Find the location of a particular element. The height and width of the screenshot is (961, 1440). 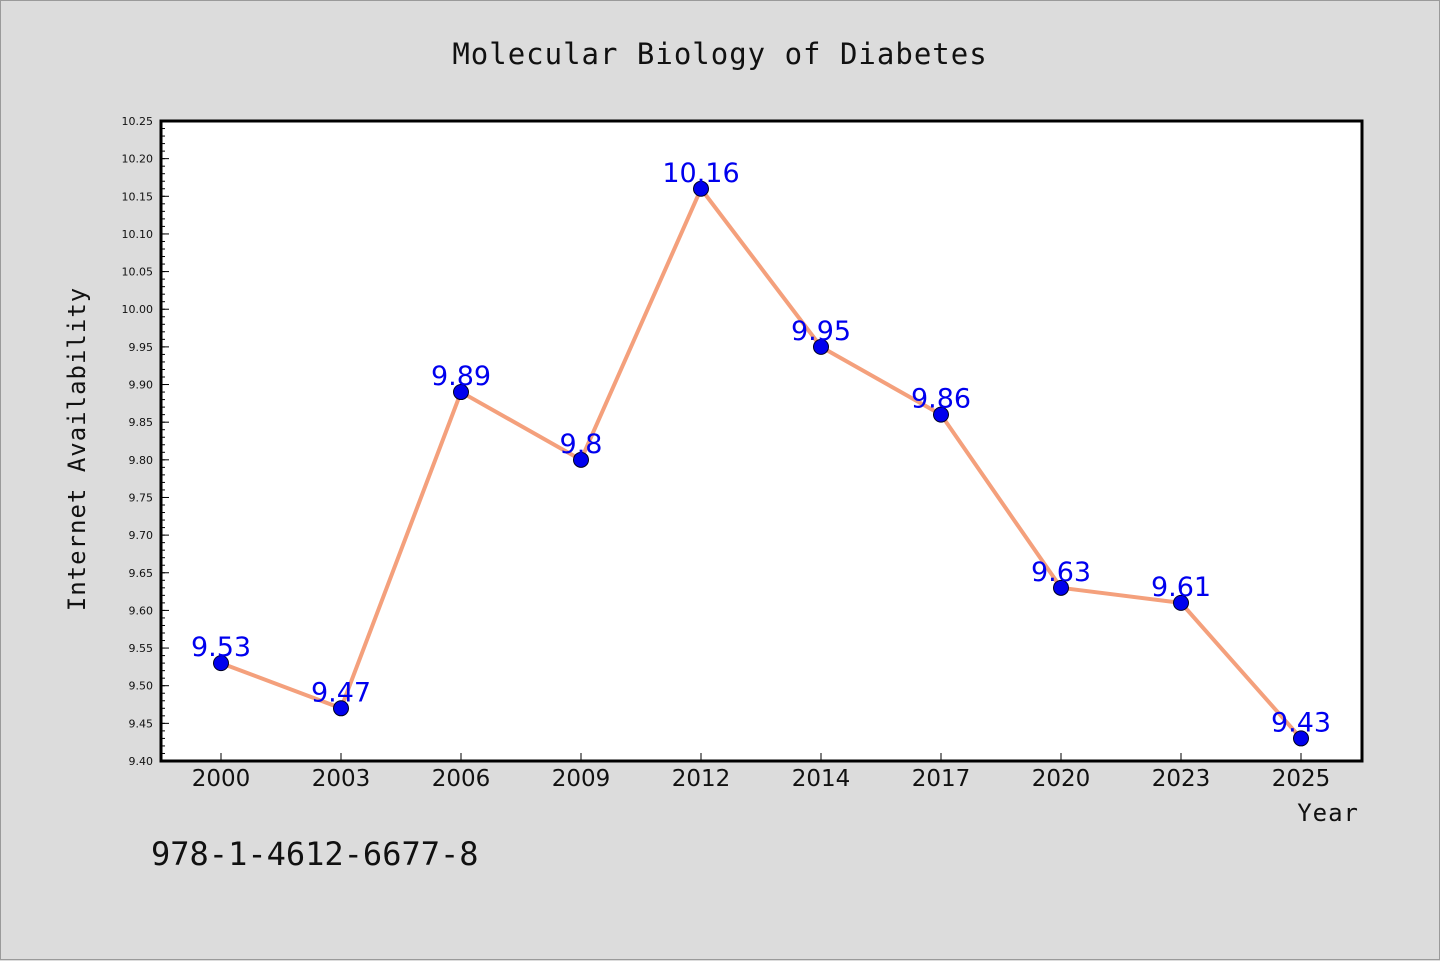

x-tick-label: 2009 is located at coordinates (581, 779).